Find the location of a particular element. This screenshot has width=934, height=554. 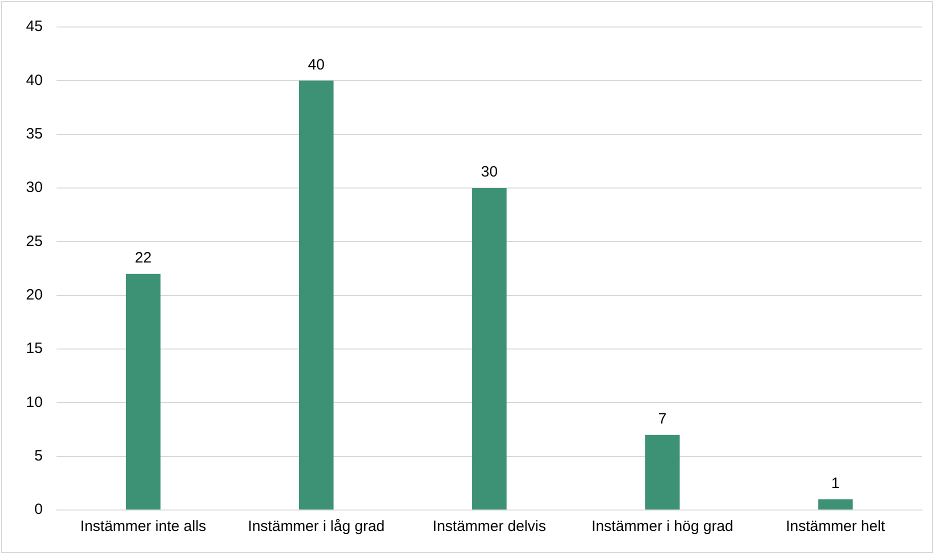

data-label: 40 is located at coordinates (316, 65).